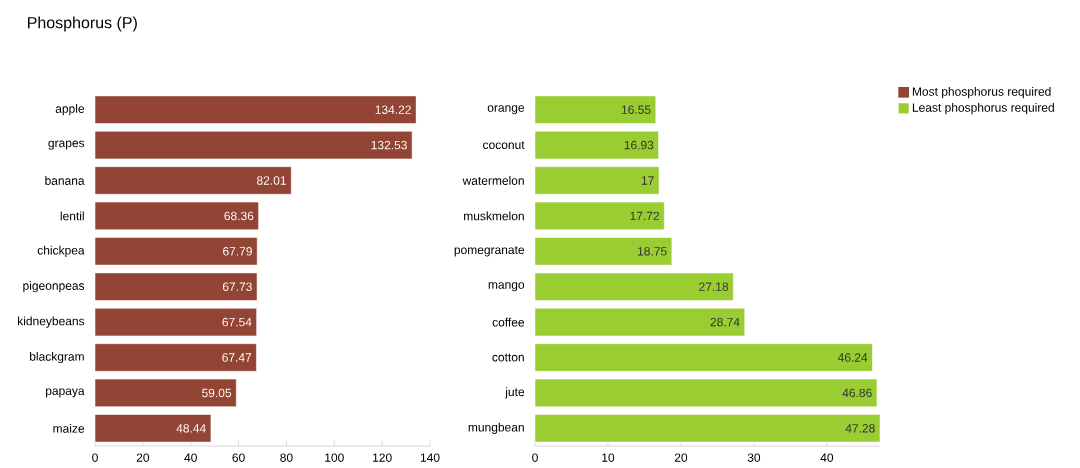 Image resolution: width=1080 pixels, height=468 pixels. What do you see at coordinates (217, 393) in the screenshot?
I see `data-label: 59.05` at bounding box center [217, 393].